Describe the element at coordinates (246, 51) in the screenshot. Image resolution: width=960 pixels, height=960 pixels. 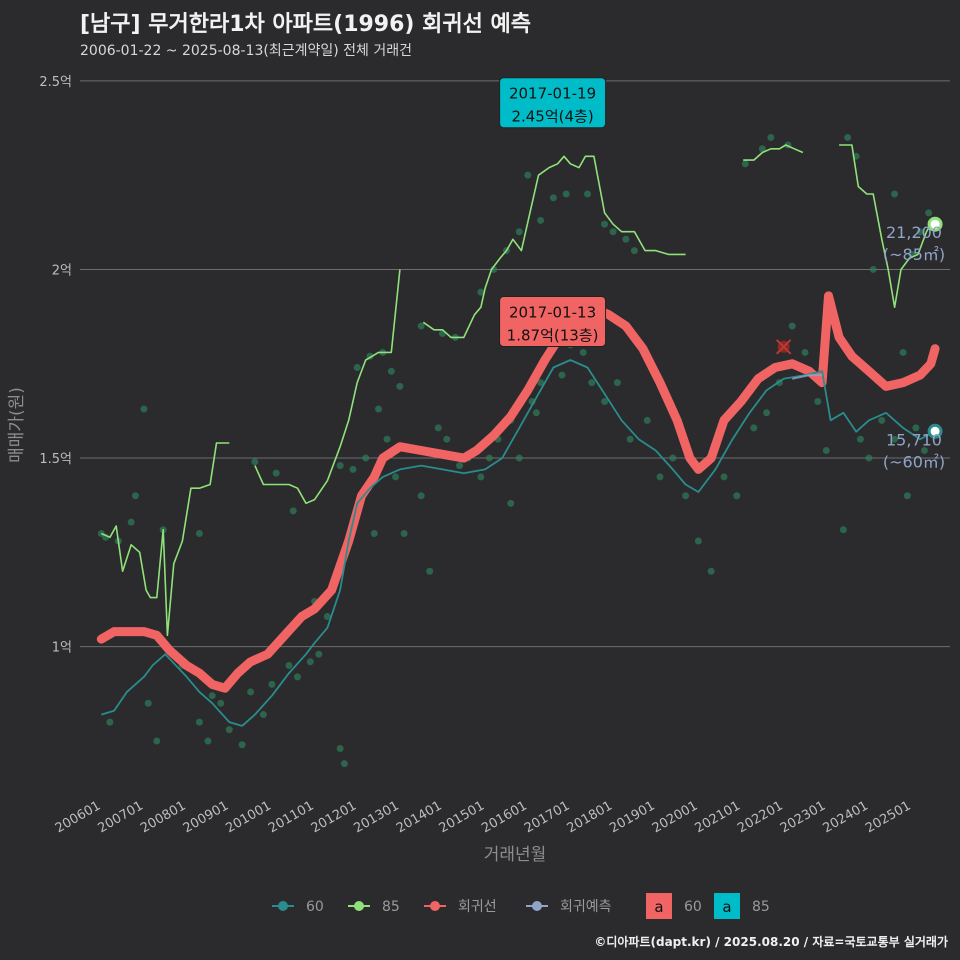
I see `chart-subtitle: 2006-01-22 ~ 2025-08-13(최근계약일) 전체 거래건` at that location.